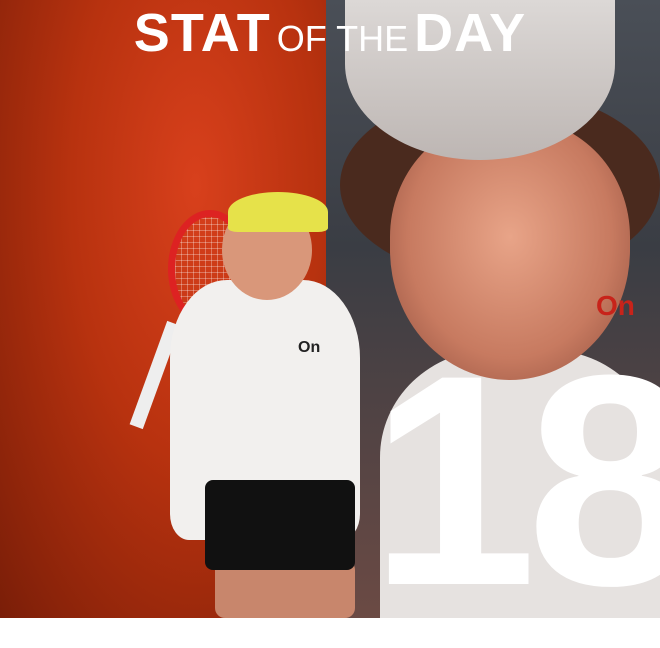  Describe the element at coordinates (278, 212) in the screenshot. I see `player-cap` at that location.